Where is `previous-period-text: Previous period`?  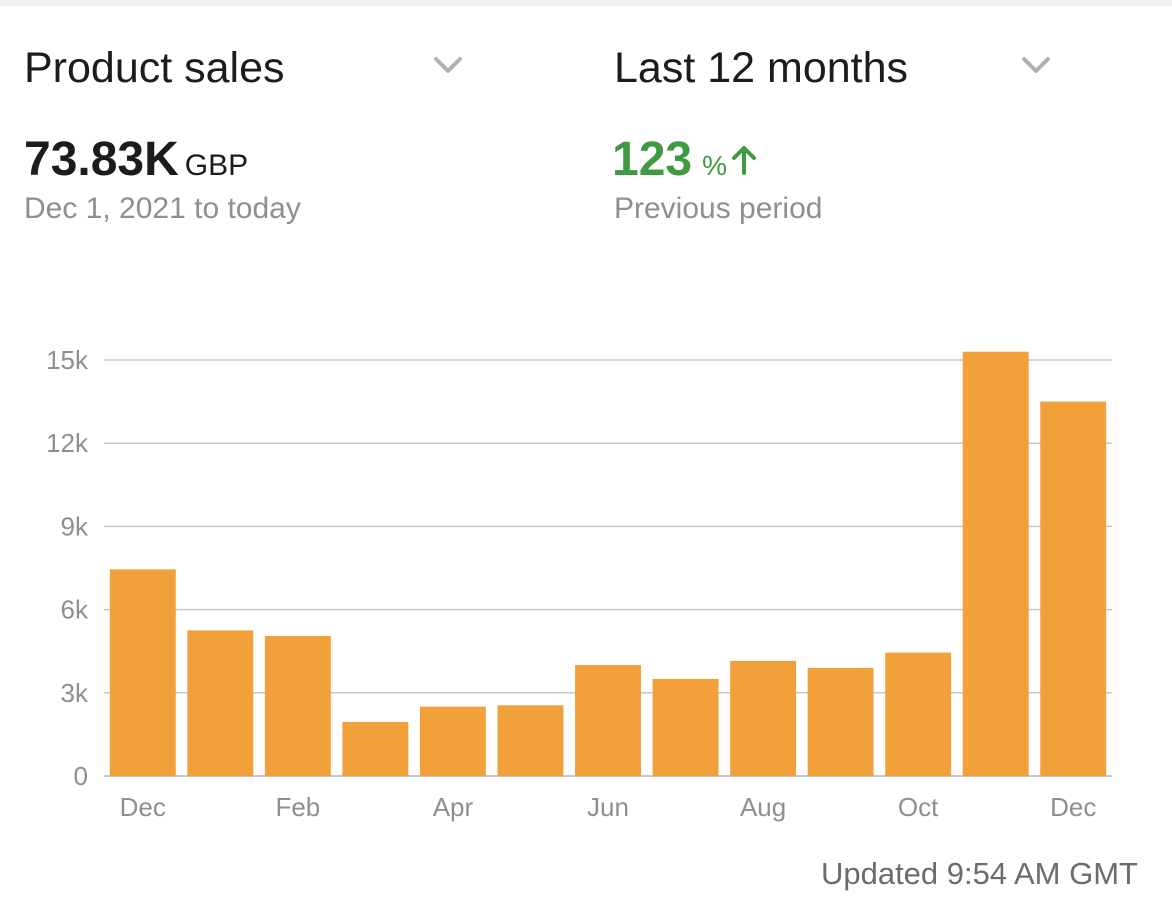
previous-period-text: Previous period is located at coordinates (718, 208).